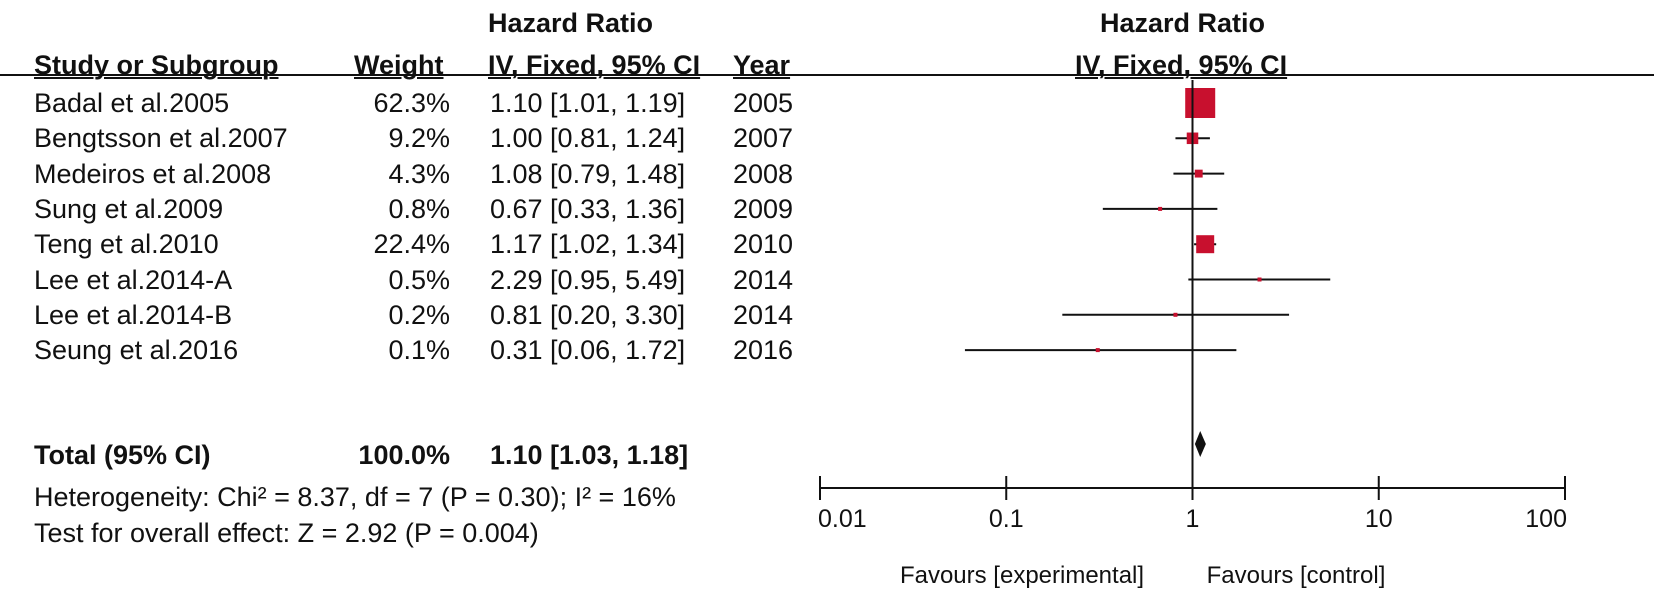  What do you see at coordinates (763, 173) in the screenshot?
I see `study-year: 2008` at bounding box center [763, 173].